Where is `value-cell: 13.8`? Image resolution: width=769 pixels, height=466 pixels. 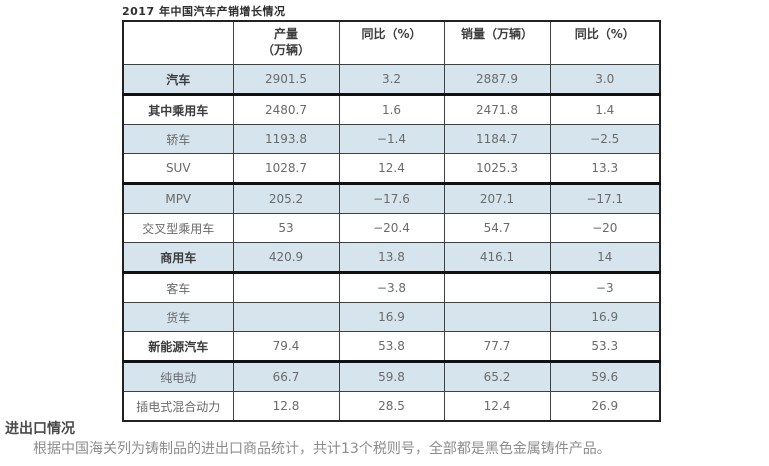
value-cell: 13.8 is located at coordinates (391, 258).